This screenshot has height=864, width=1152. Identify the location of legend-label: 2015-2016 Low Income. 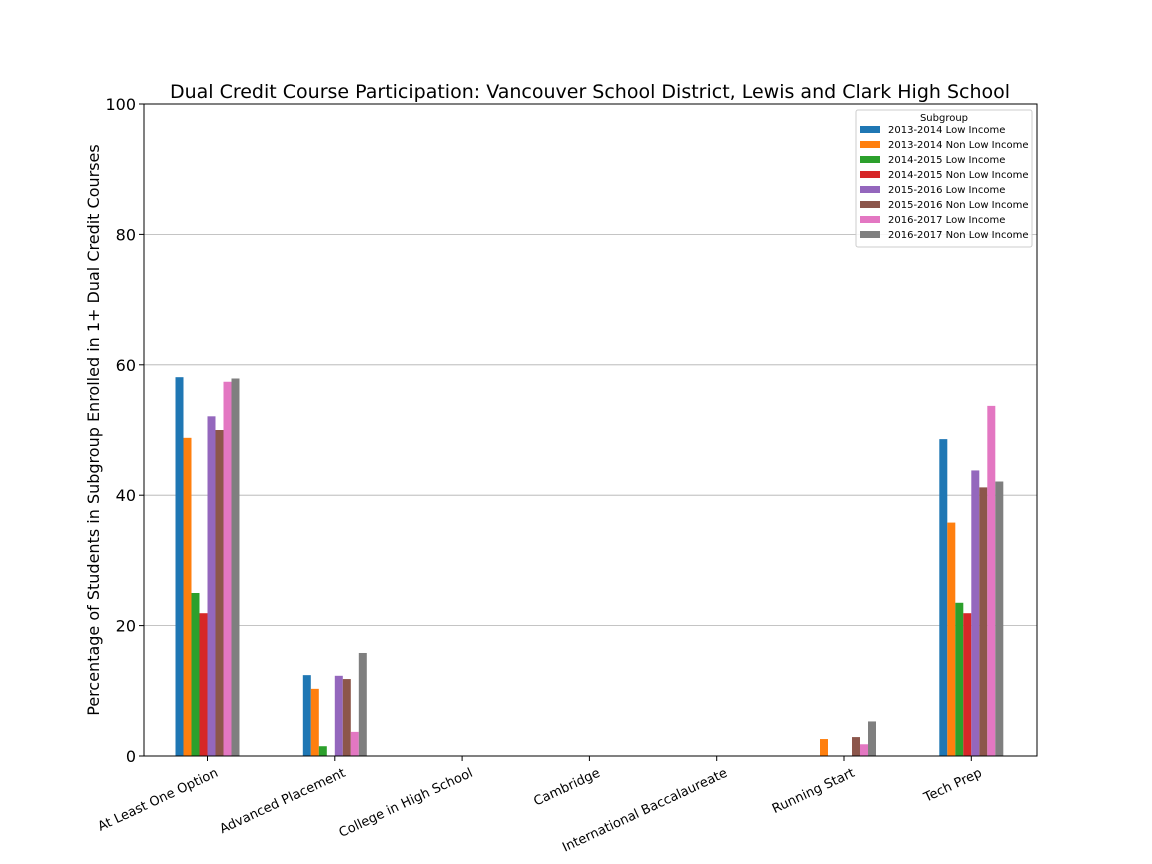
(946, 190).